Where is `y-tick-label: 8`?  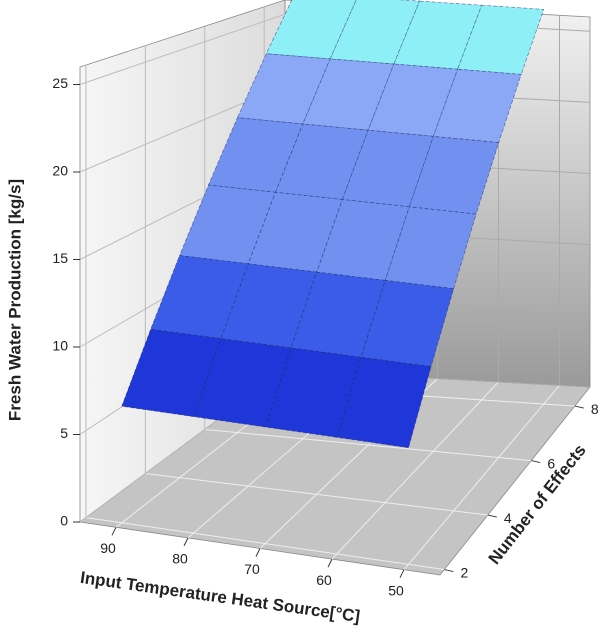 y-tick-label: 8 is located at coordinates (595, 409).